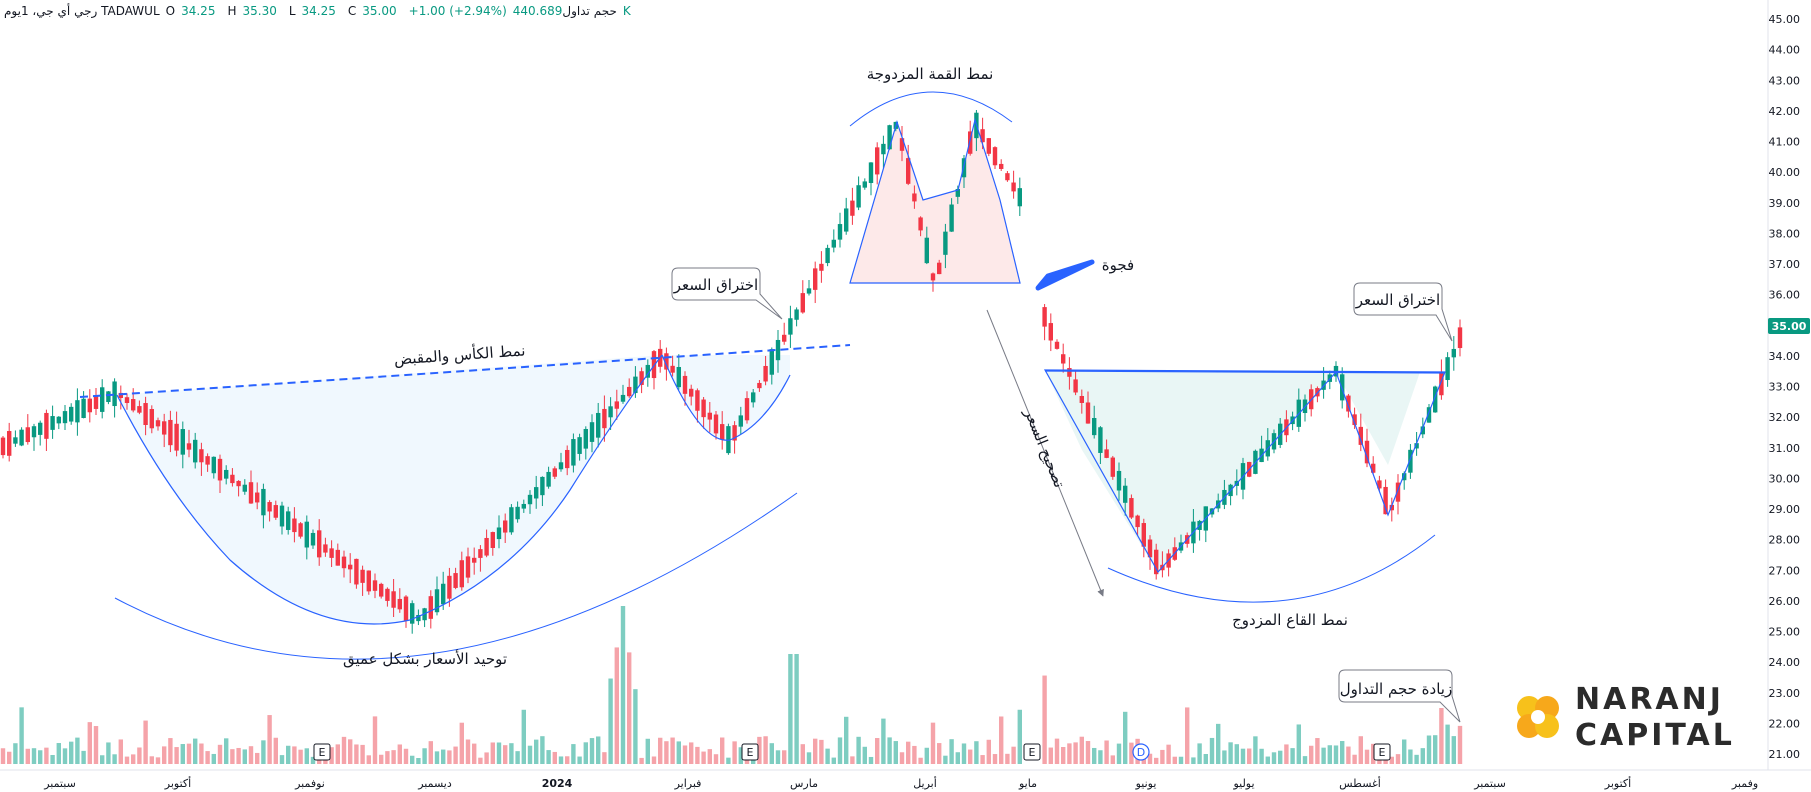 This screenshot has height=792, width=1811. I want to click on price-tick: 21.00, so click(1785, 754).